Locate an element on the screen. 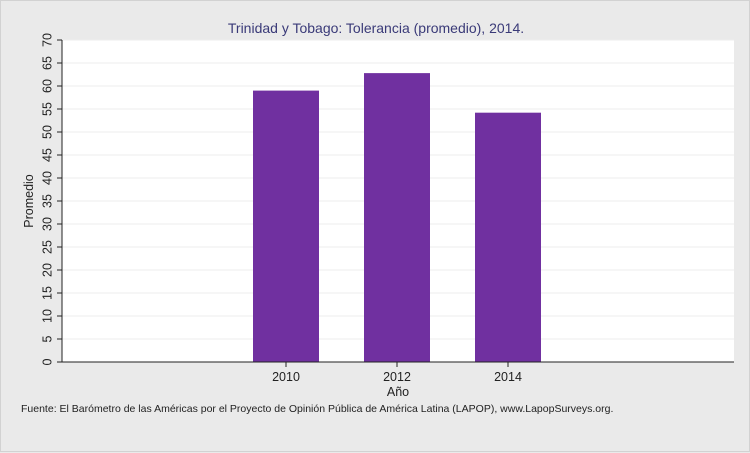  x-axis-ticks: 2010 2012 2014 is located at coordinates (397, 373).